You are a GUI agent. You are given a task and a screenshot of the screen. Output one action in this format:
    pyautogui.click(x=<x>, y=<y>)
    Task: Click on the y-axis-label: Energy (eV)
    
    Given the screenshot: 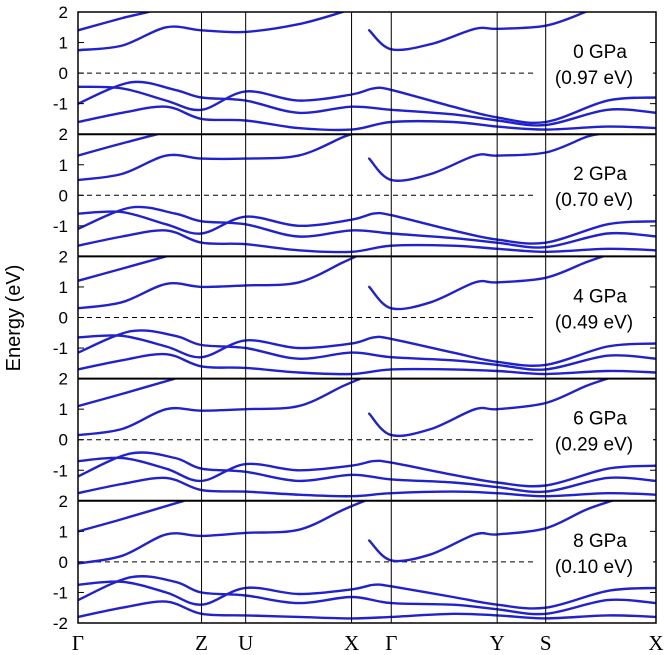 What is the action you would take?
    pyautogui.click(x=14, y=318)
    